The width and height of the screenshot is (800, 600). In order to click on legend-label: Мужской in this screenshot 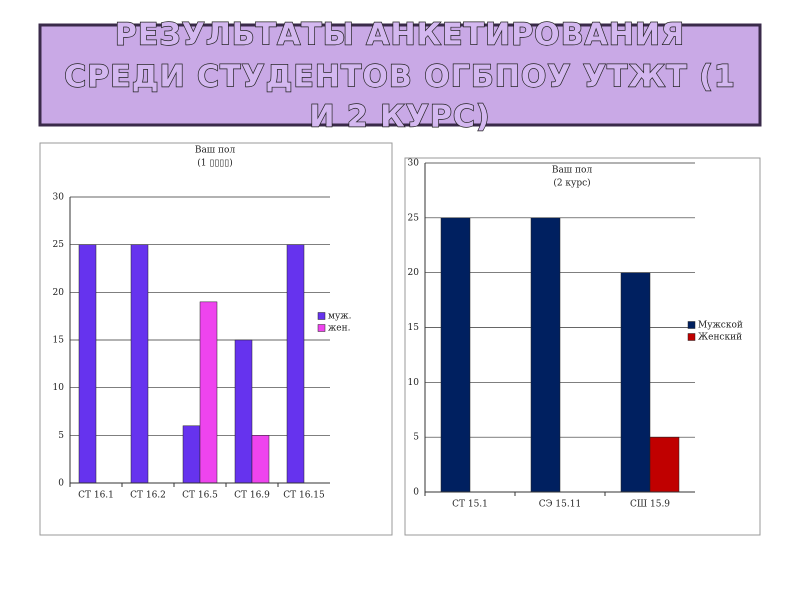, I will do `click(720, 326)`.